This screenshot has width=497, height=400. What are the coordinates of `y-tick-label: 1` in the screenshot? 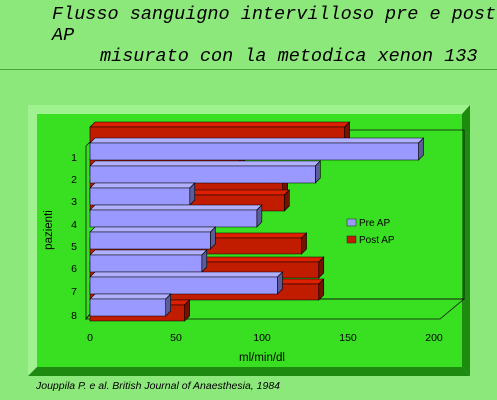 It's located at (74, 158).